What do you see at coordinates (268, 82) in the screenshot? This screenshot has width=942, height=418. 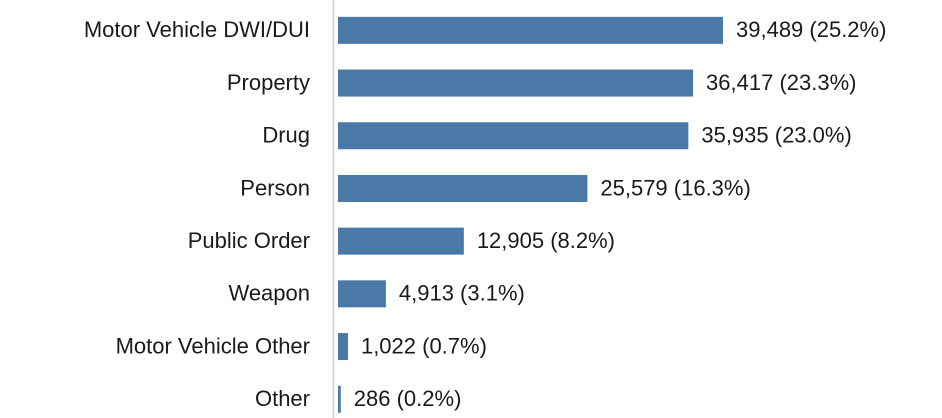 I see `category-label: Property` at bounding box center [268, 82].